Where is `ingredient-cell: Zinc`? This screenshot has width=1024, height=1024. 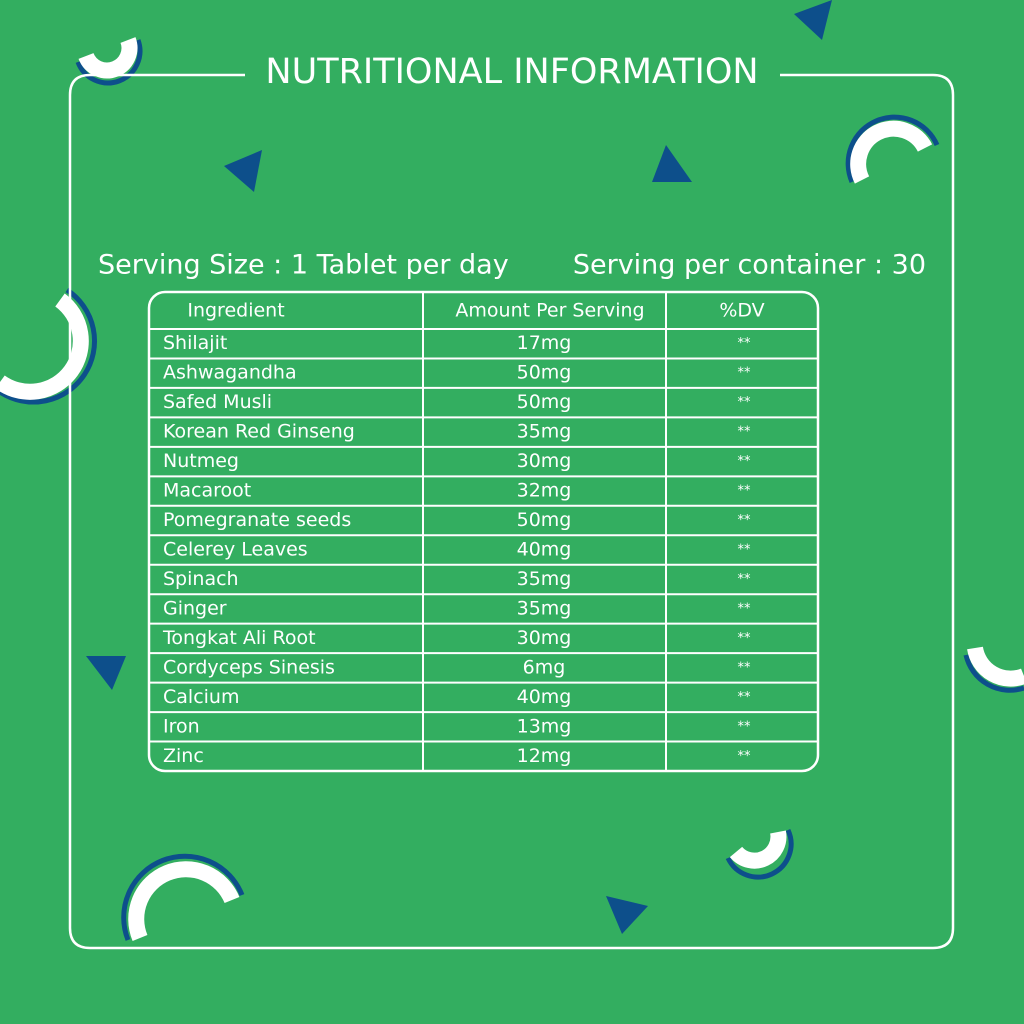
ingredient-cell: Zinc is located at coordinates (183, 756).